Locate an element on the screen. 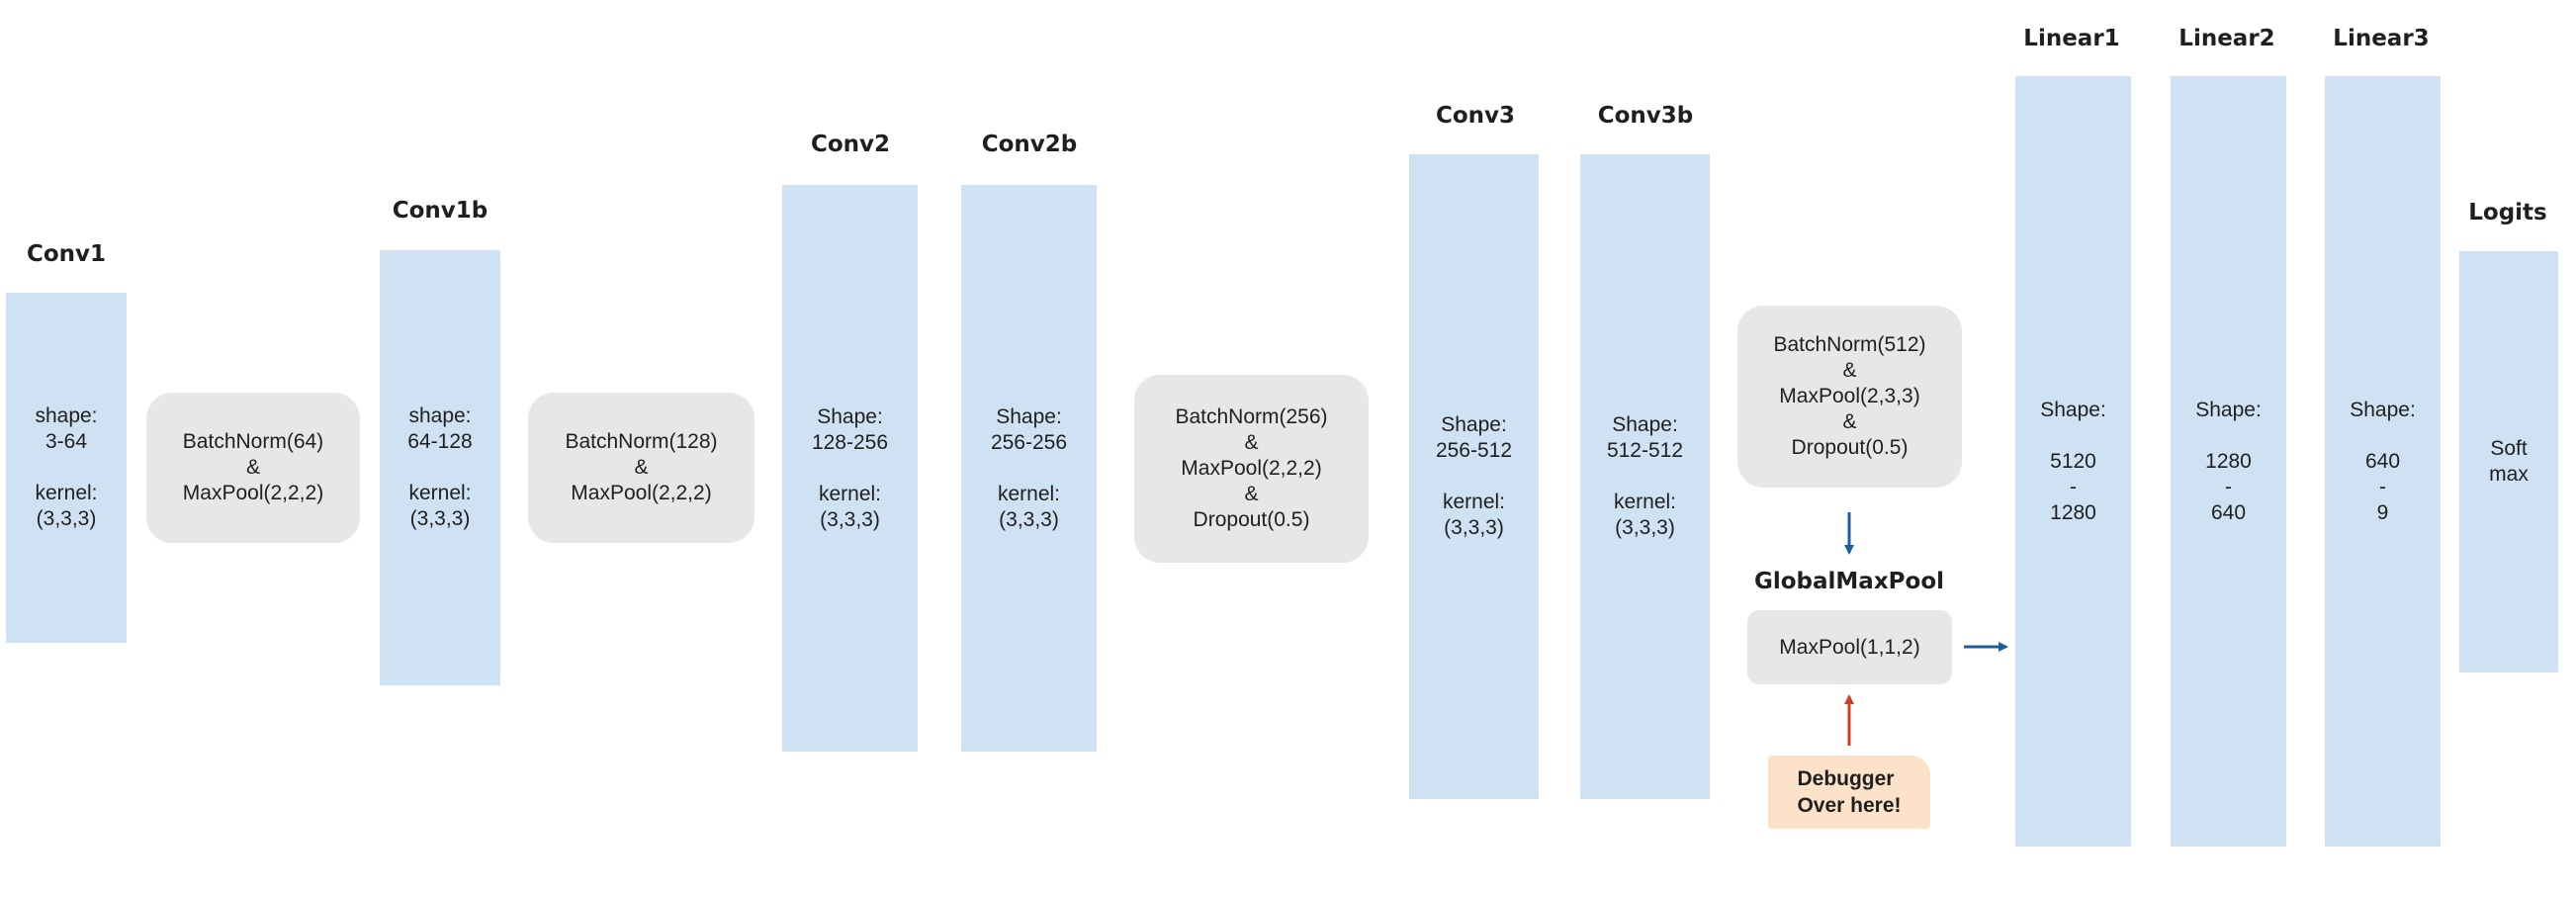 This screenshot has height=897, width=2576. conv2b-line: 256-256 is located at coordinates (1029, 442).